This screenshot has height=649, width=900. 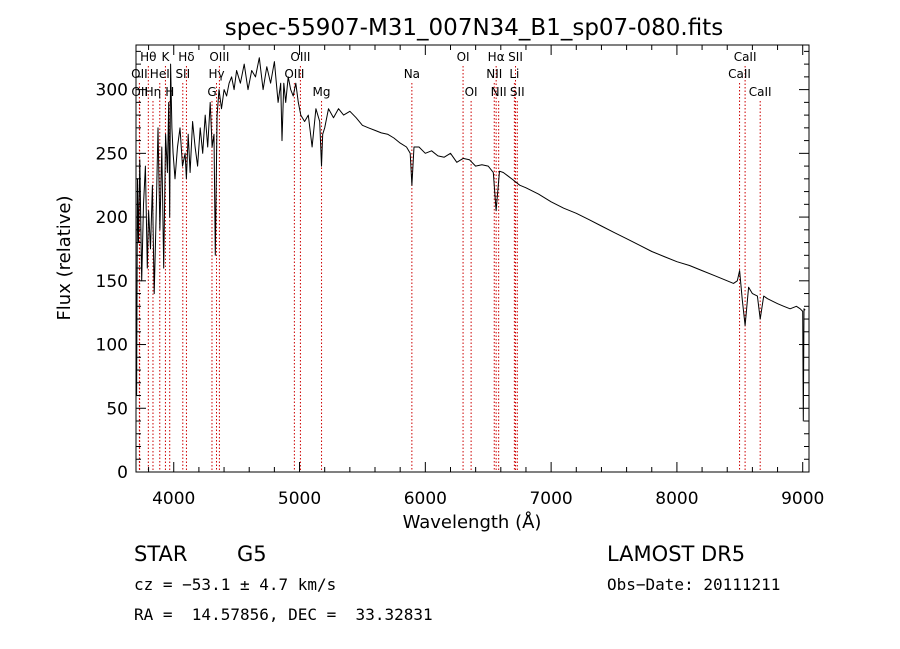 I want to click on line-marker-label: K, so click(x=165, y=57).